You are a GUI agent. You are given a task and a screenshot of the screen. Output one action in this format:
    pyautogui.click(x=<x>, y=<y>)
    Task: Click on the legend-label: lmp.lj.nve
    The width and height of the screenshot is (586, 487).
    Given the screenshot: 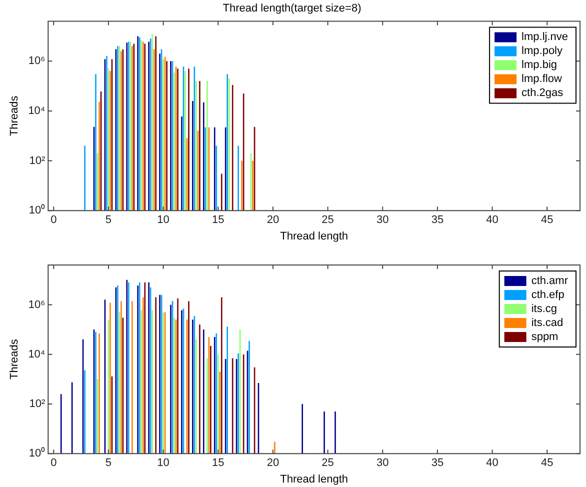 What is the action you would take?
    pyautogui.click(x=545, y=37)
    